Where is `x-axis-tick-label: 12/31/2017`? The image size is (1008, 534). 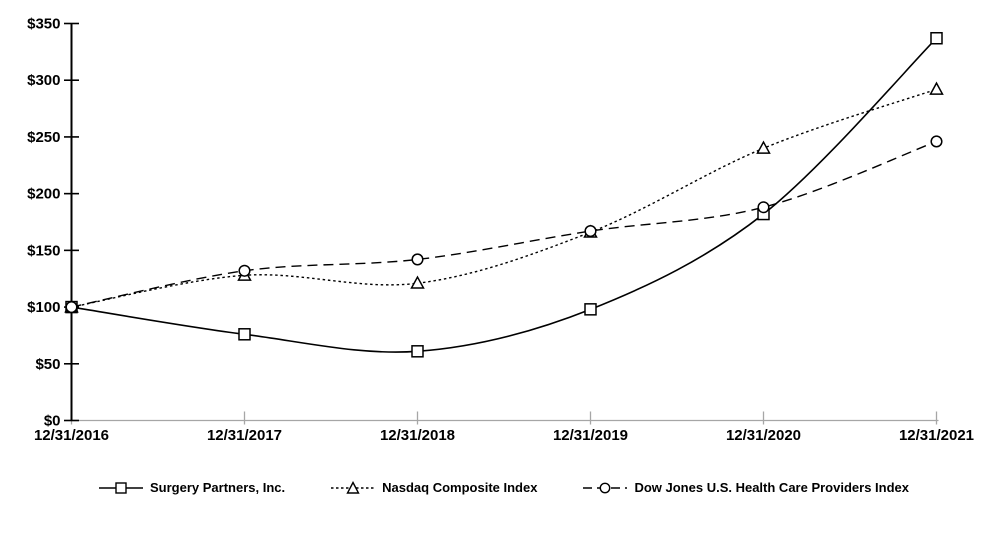
x-axis-tick-label: 12/31/2017 is located at coordinates (244, 435).